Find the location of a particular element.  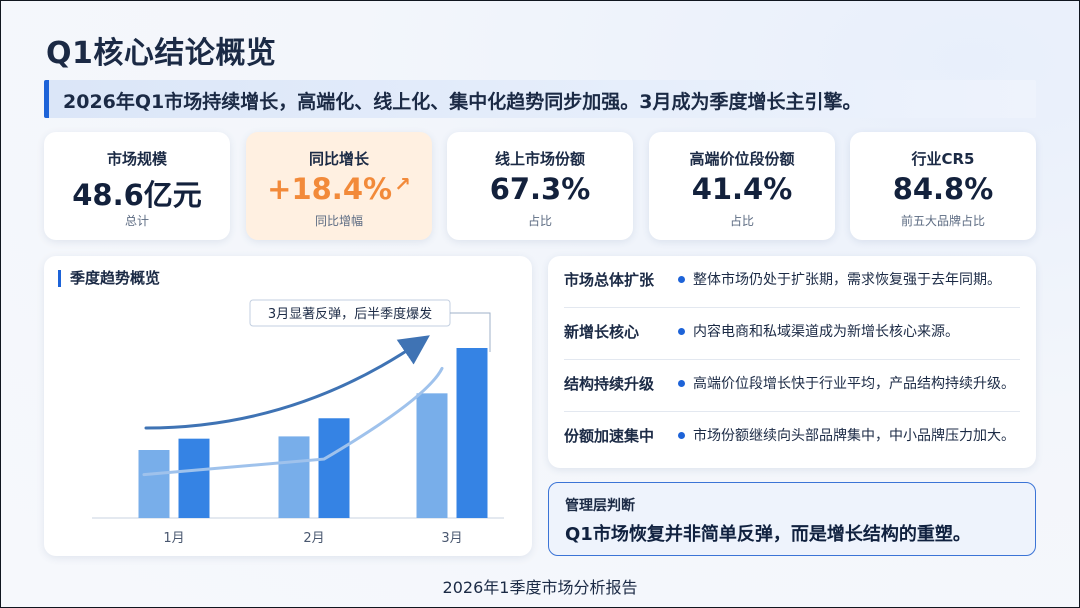

chart-title: 季度趋势概览 is located at coordinates (109, 278).